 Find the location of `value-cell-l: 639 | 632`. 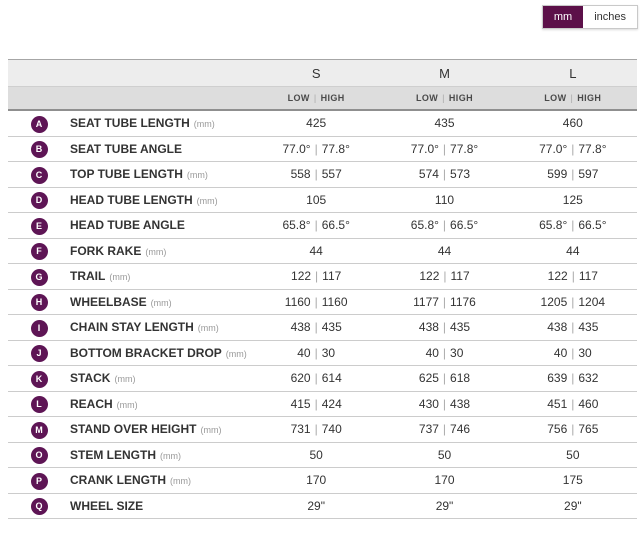

value-cell-l: 639 | 632 is located at coordinates (573, 378).